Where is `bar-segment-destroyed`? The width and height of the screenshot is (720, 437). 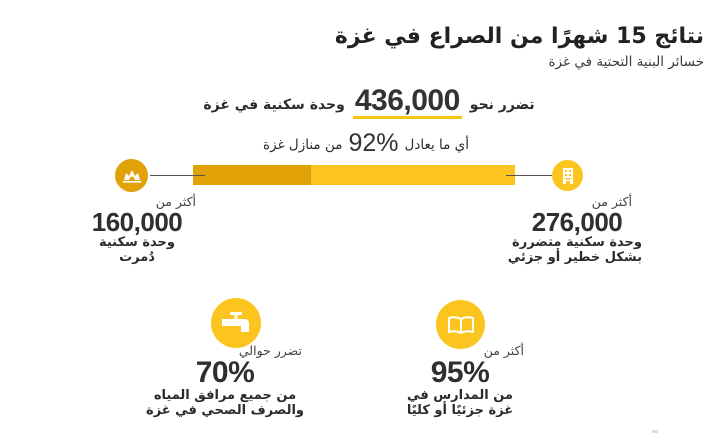
bar-segment-destroyed is located at coordinates (252, 175).